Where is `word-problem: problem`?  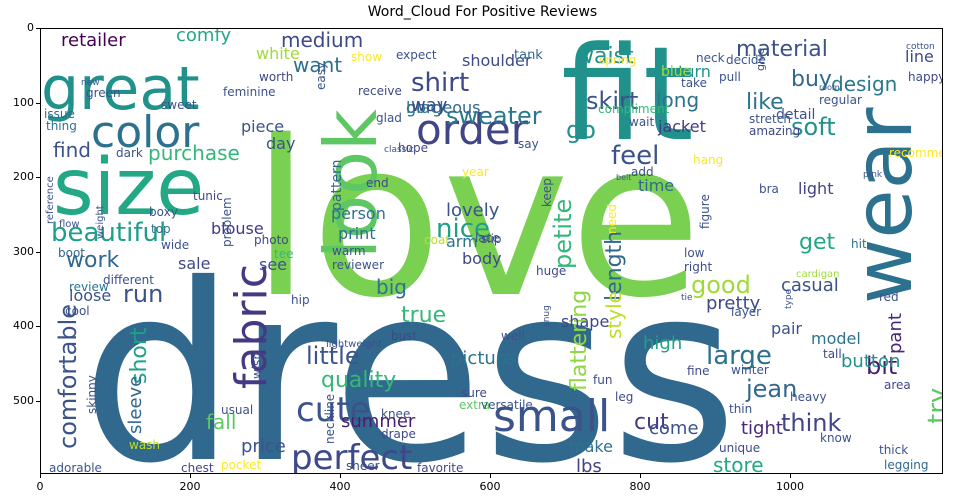
word-problem: problem is located at coordinates (227, 222).